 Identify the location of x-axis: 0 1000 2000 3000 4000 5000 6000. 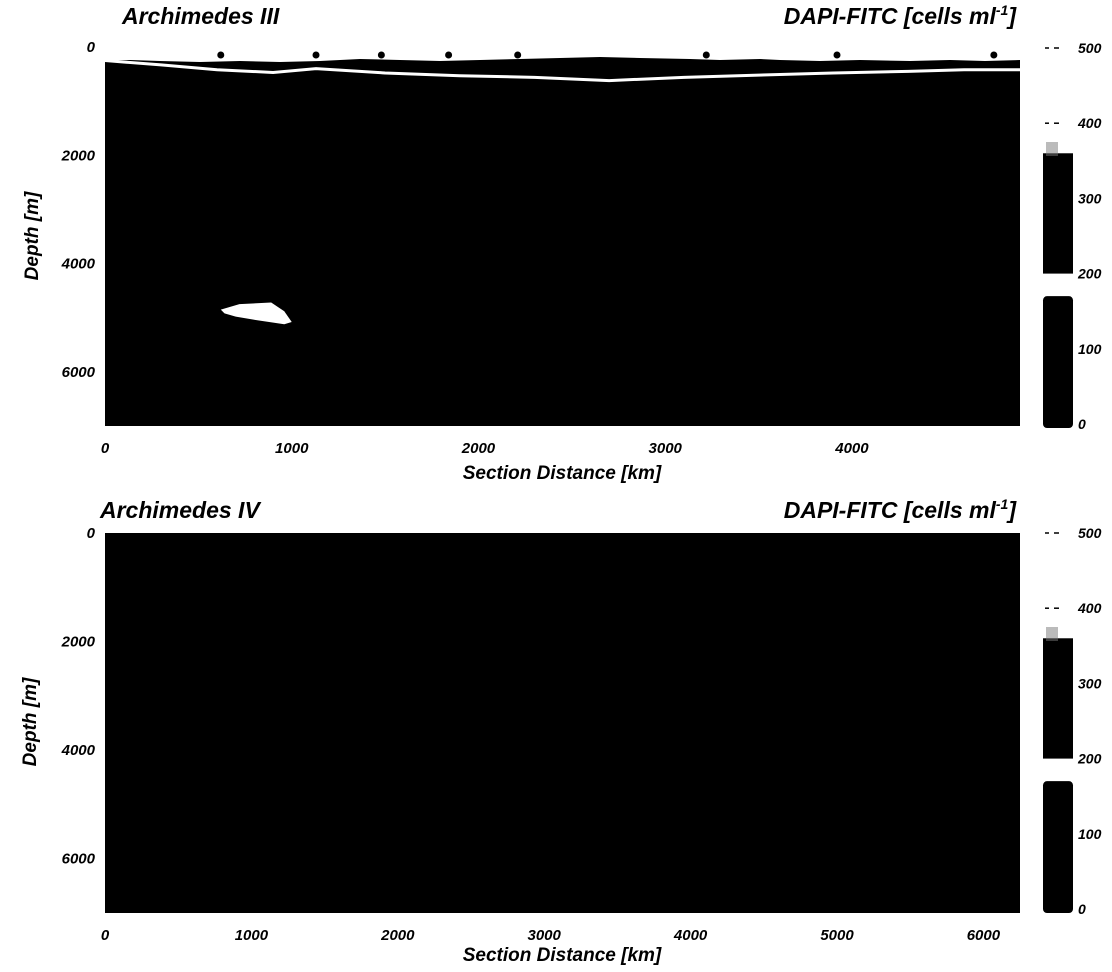
(551, 935).